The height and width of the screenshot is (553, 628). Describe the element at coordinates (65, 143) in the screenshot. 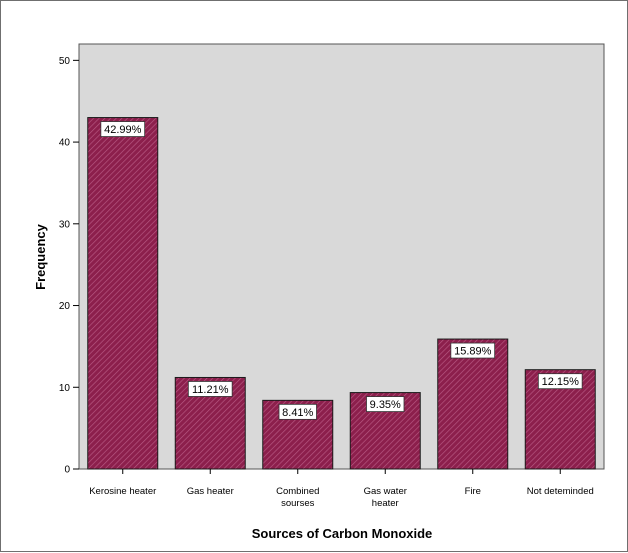

I see `y-tick-label: 40` at that location.